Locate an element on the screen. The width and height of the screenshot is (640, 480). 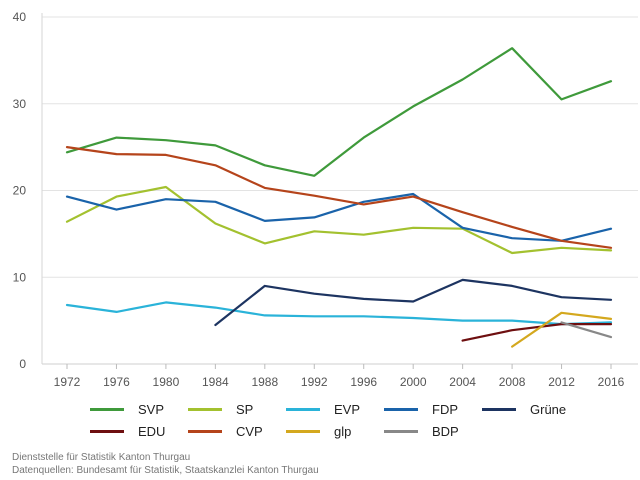
x-tick-label: 1988 is located at coordinates (264, 382).